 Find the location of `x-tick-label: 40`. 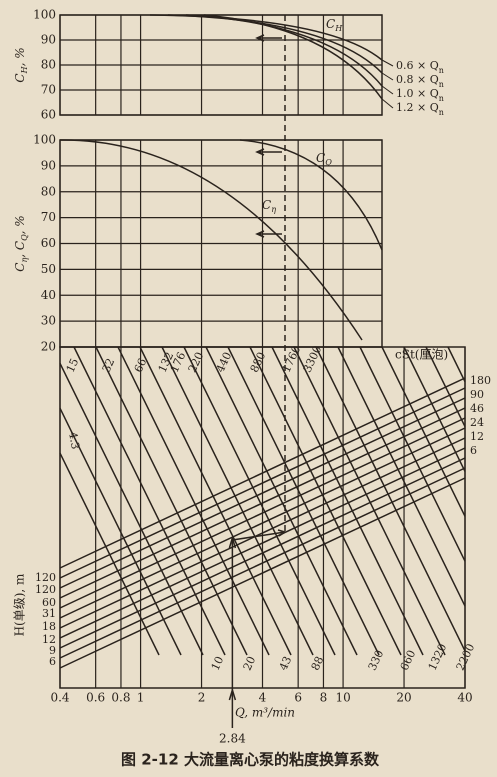

x-tick-label: 40 is located at coordinates (464, 698).